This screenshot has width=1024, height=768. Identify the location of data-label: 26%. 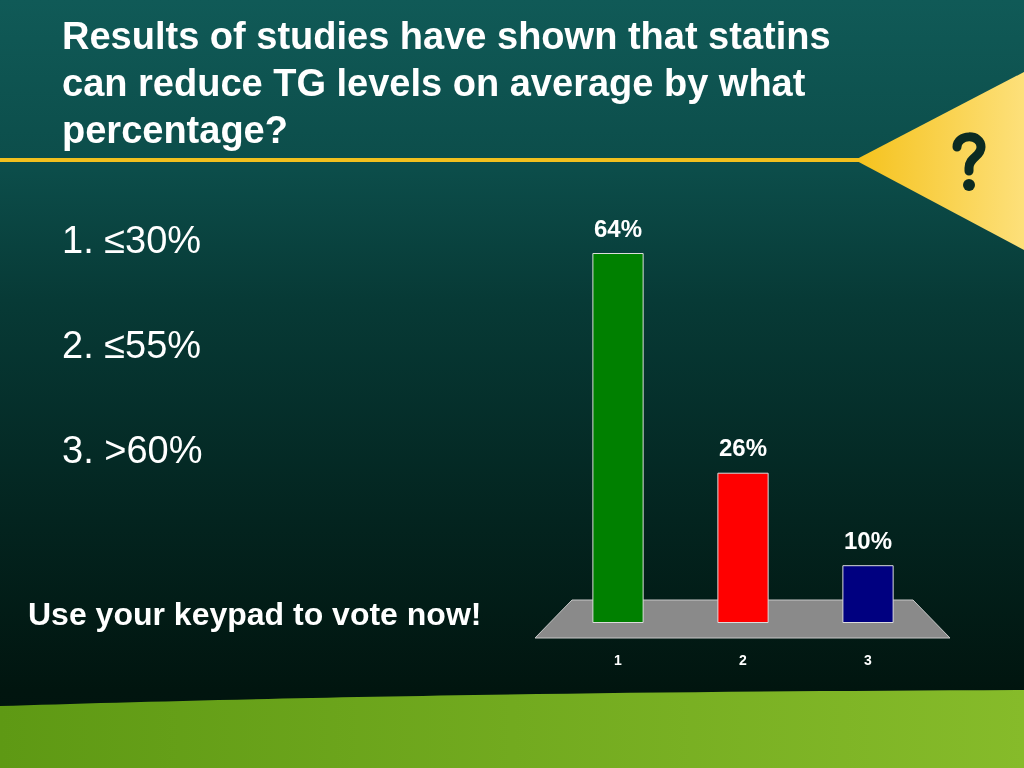
(743, 448).